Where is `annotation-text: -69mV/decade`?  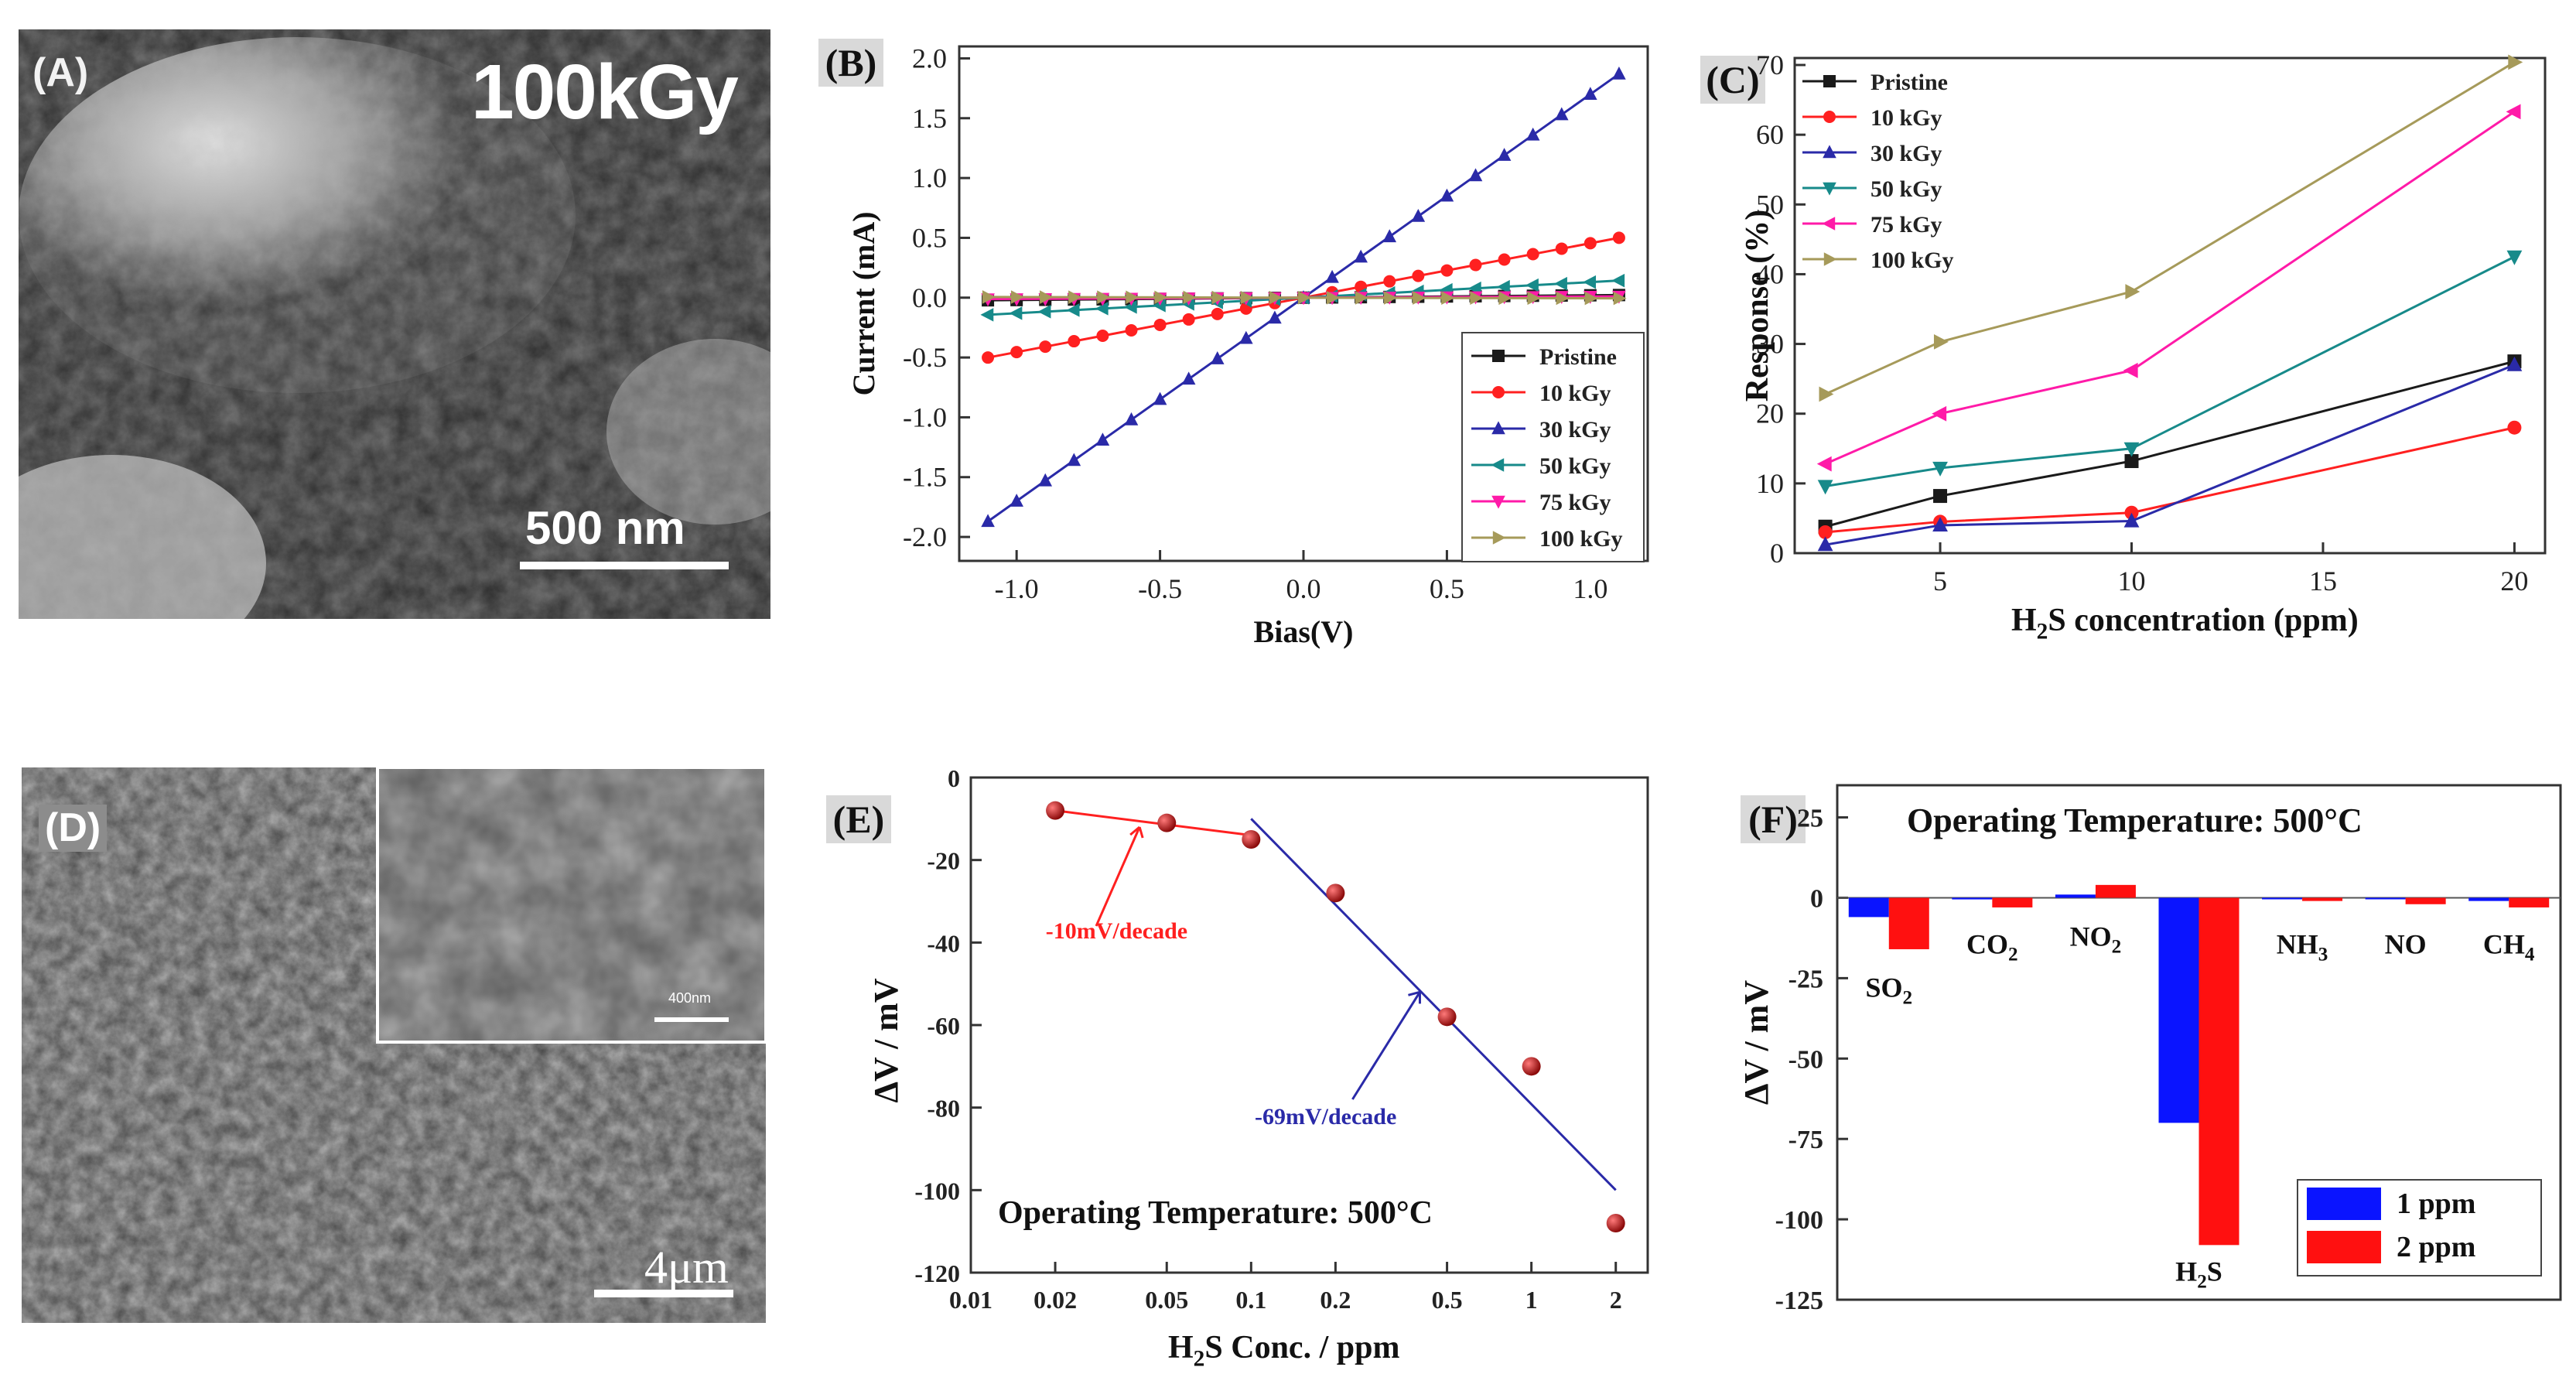 annotation-text: -69mV/decade is located at coordinates (1325, 1117).